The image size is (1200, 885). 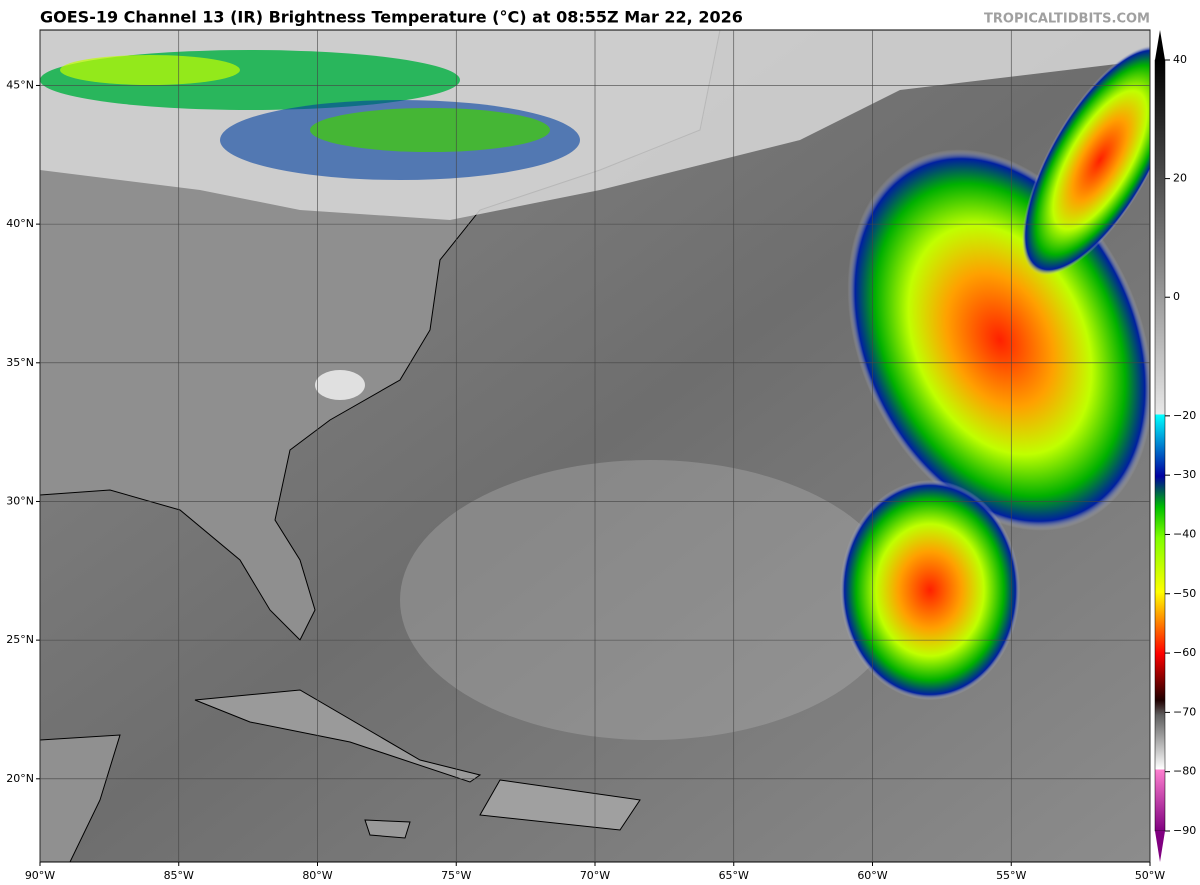 What do you see at coordinates (1184, 771) in the screenshot?
I see `colorbar-label: −80` at bounding box center [1184, 771].